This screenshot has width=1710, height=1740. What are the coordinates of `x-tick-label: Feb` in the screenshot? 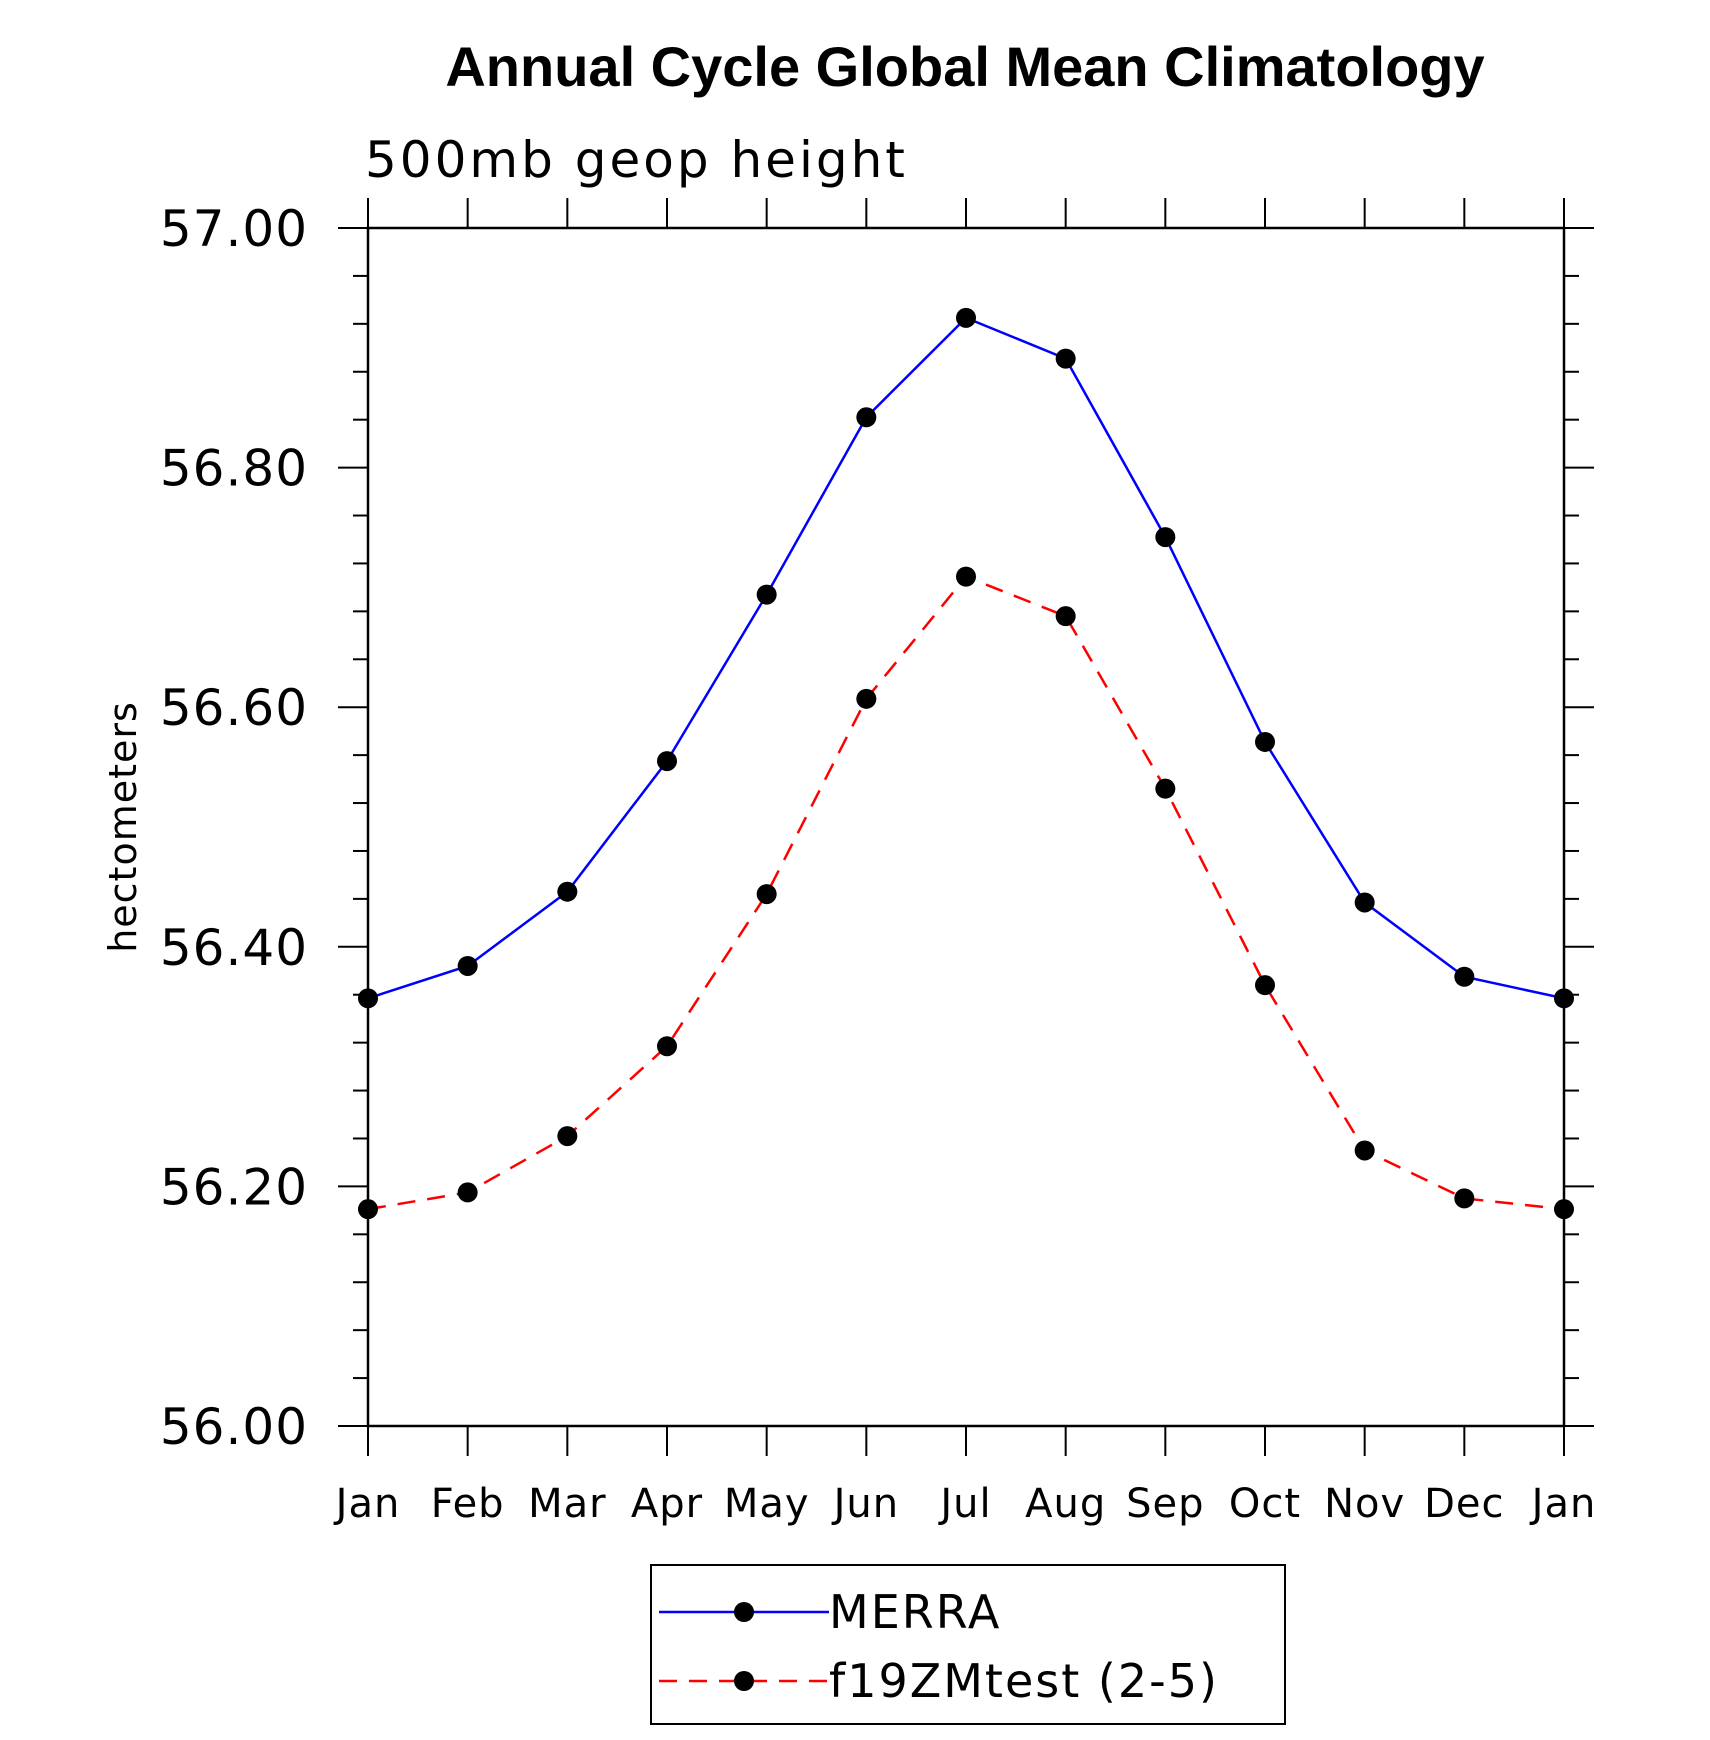 It's located at (468, 1504).